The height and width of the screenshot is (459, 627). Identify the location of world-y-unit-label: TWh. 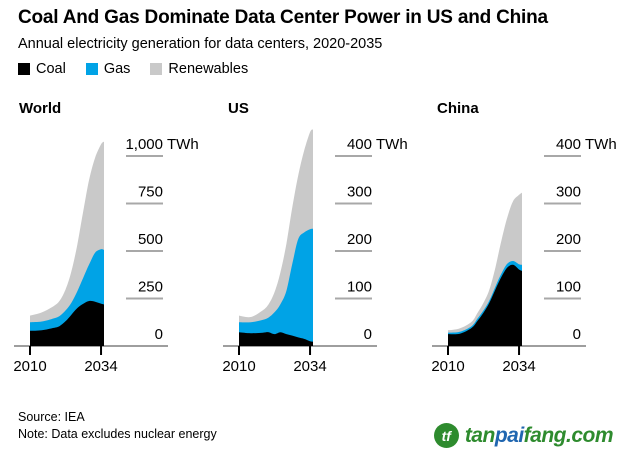
(183, 144).